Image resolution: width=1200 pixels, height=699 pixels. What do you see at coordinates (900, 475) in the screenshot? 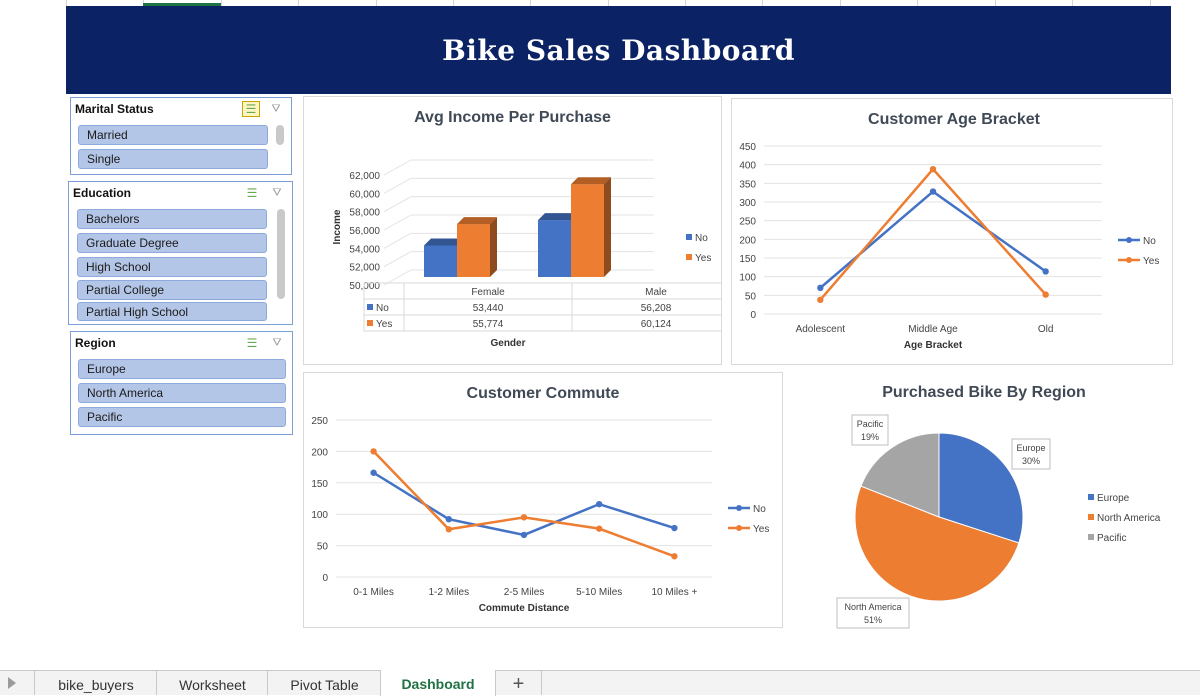
I see `pie-slice-pacific` at bounding box center [900, 475].